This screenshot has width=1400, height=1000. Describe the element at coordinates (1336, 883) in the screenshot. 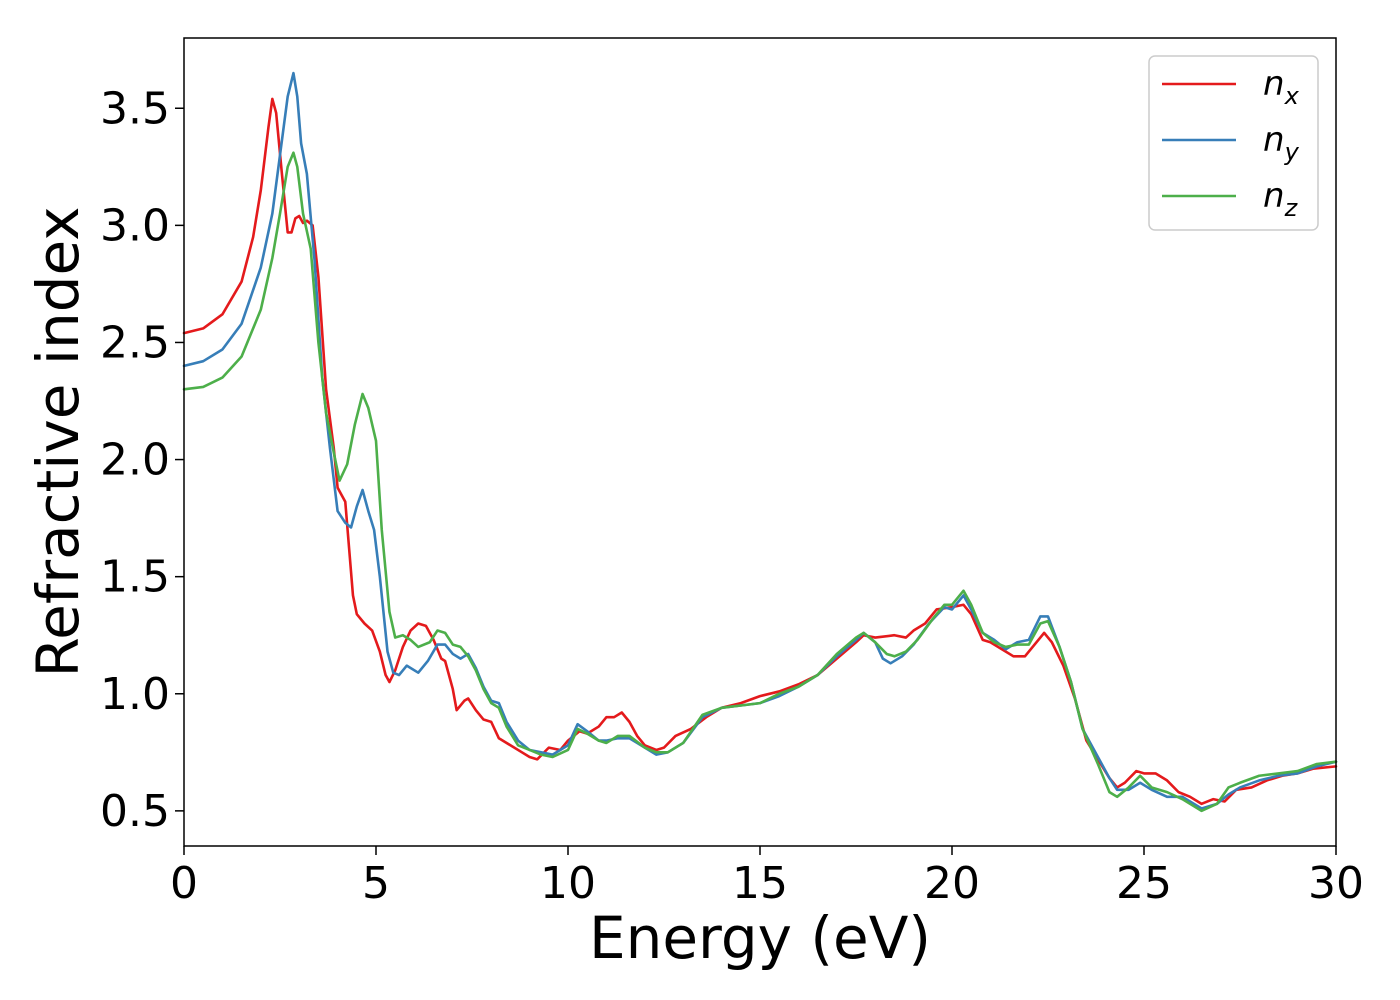

I see `x-tick-label: 30` at that location.